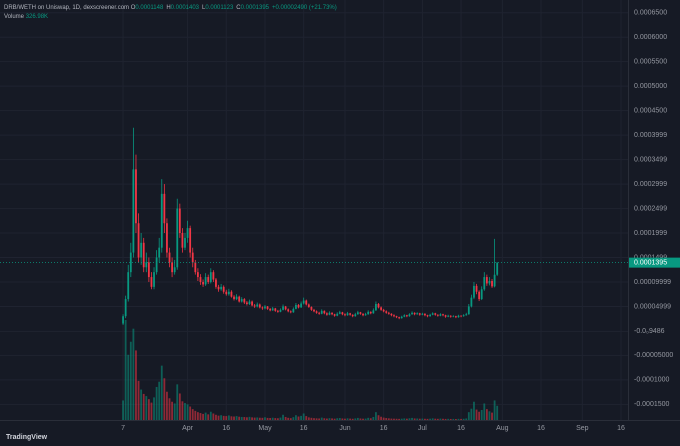 This screenshot has height=446, width=680. I want to click on volume-value: 326.98K, so click(37, 17).